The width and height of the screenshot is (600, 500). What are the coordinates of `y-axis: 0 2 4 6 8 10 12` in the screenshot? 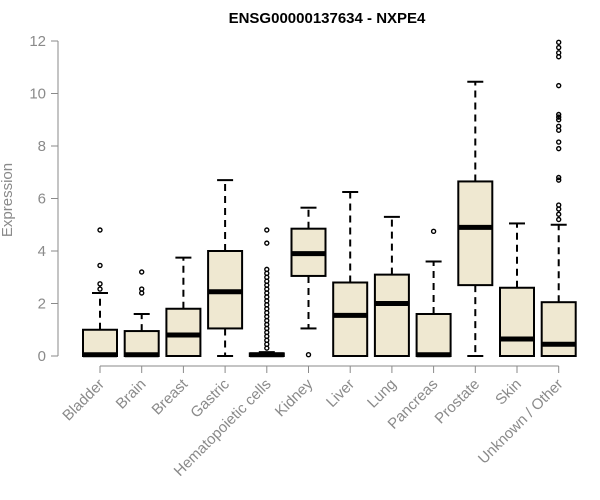 It's located at (44, 199).